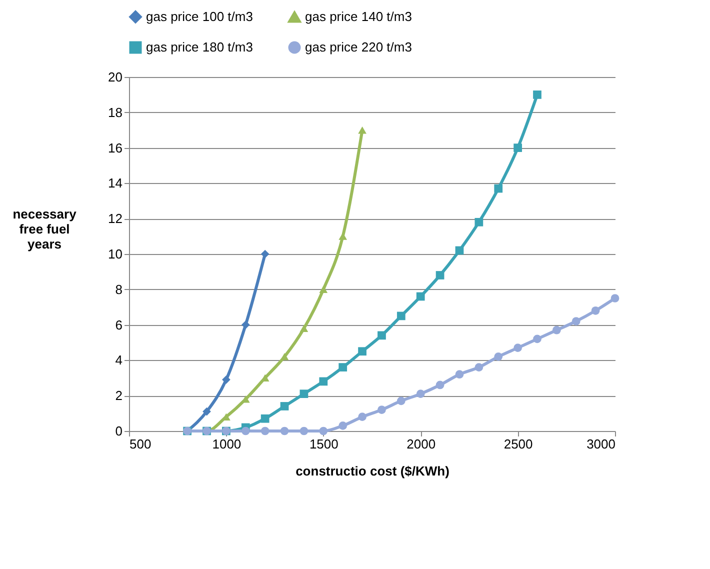  What do you see at coordinates (115, 218) in the screenshot?
I see `y-tick-label: 12` at bounding box center [115, 218].